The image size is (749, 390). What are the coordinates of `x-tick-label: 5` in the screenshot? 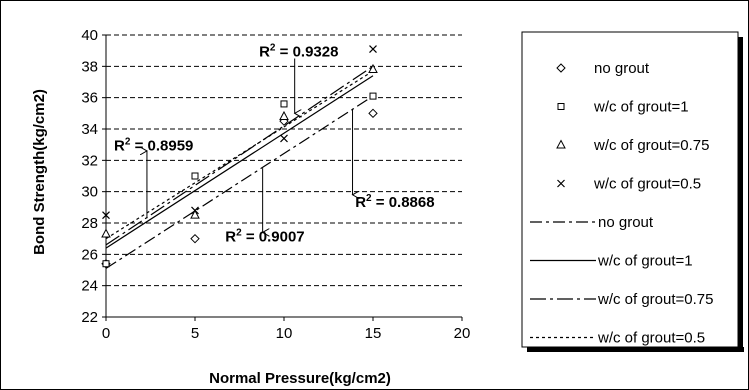 It's located at (195, 333).